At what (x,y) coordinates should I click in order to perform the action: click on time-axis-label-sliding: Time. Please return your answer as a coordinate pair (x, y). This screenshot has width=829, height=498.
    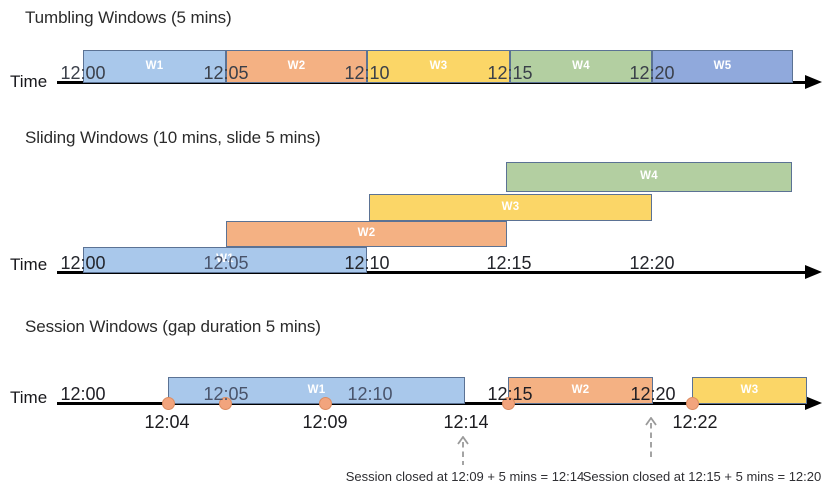
    Looking at the image, I should click on (29, 264).